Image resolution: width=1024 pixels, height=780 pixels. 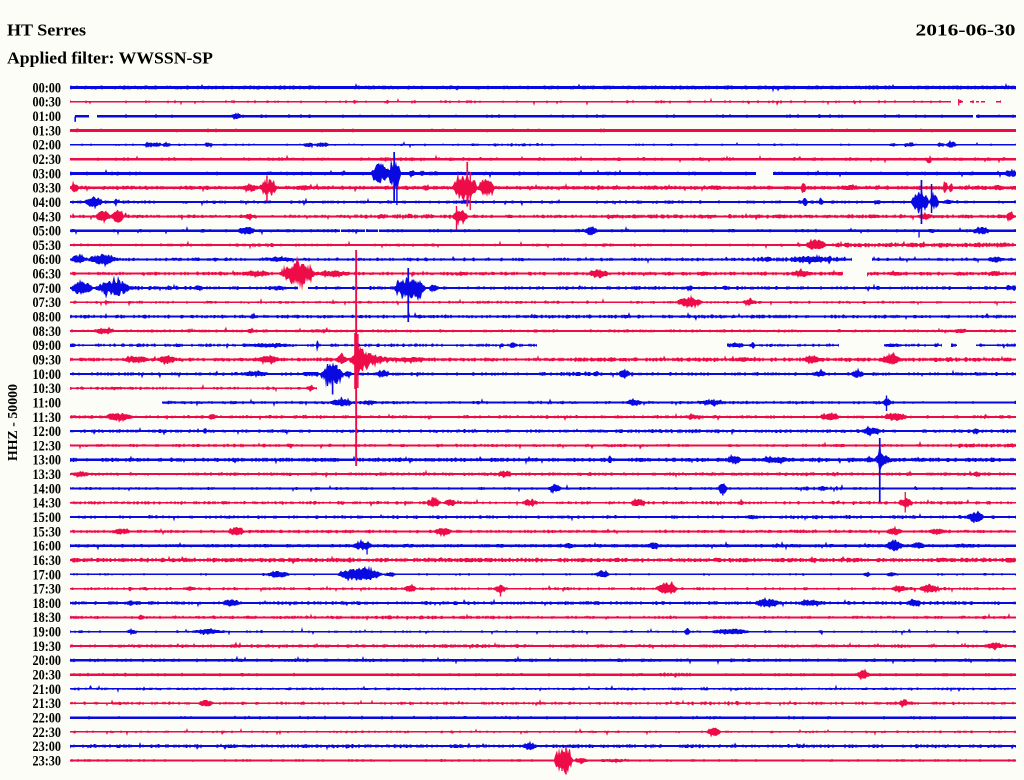 What do you see at coordinates (47, 189) in the screenshot?
I see `svg-text: 03:30` at bounding box center [47, 189].